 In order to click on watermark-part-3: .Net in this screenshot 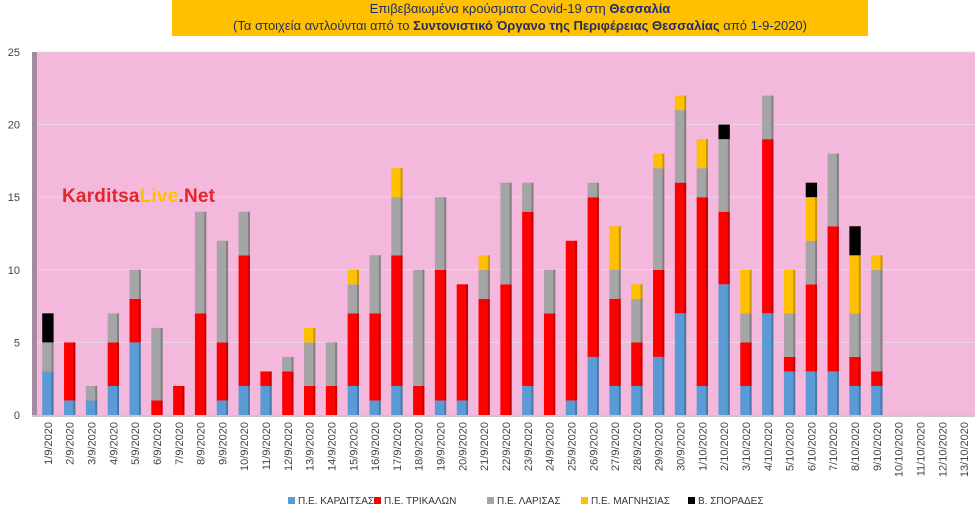, I will do `click(197, 196)`.